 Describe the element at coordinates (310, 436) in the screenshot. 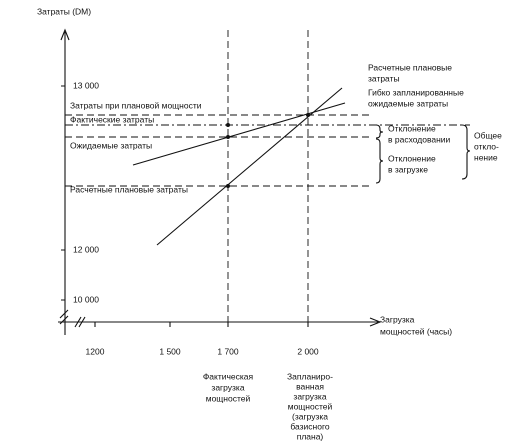

I see `x-note: плана)` at that location.